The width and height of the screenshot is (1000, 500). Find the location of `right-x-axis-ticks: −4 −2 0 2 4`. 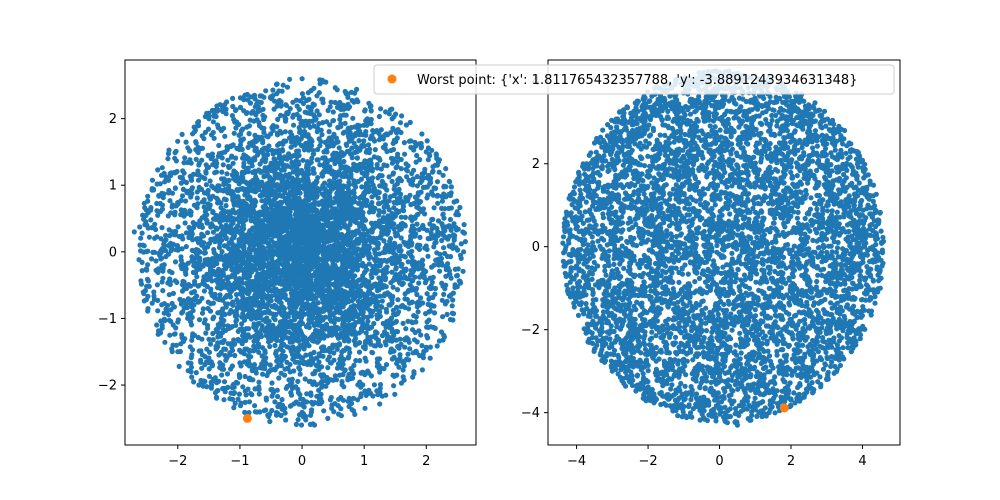

right-x-axis-ticks: −4 −2 0 2 4 is located at coordinates (717, 457).